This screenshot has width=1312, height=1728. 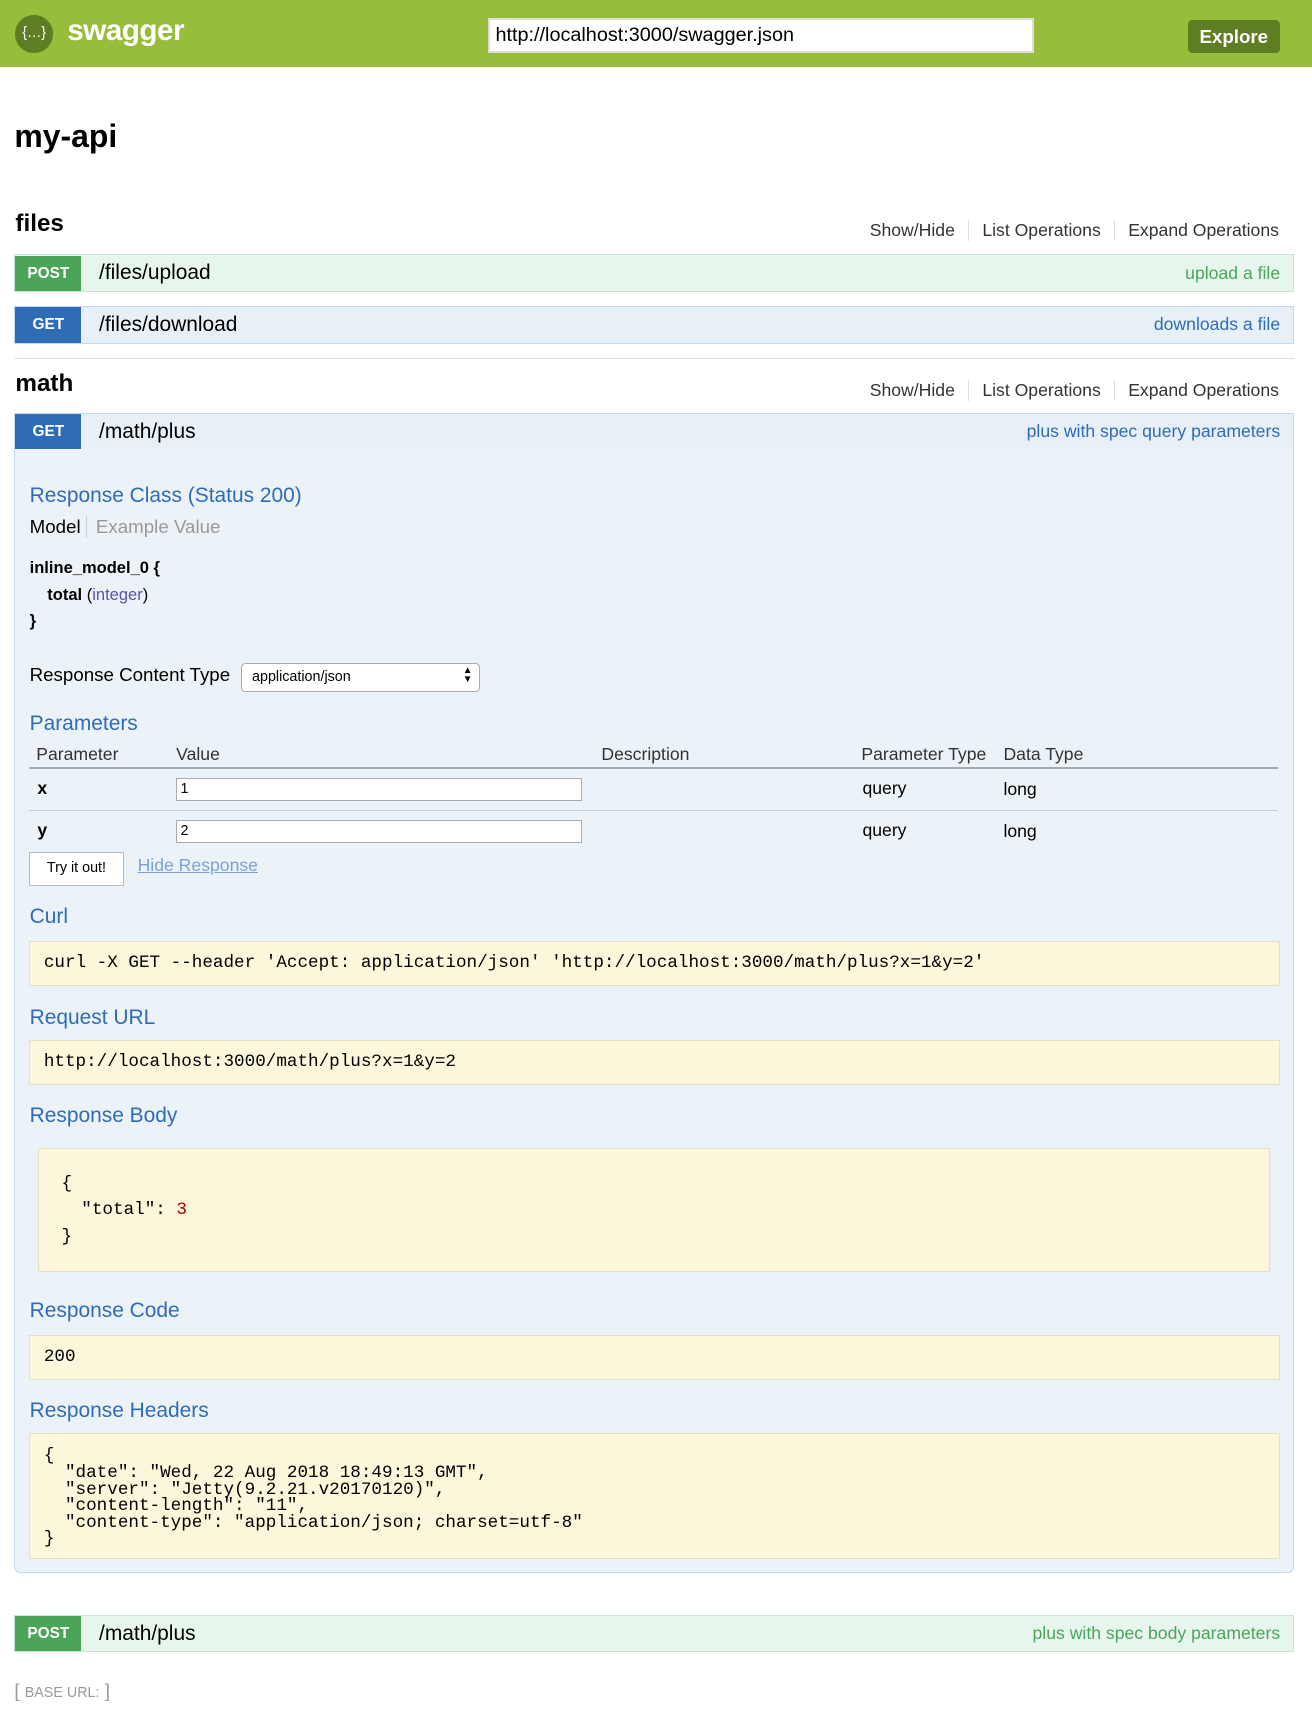 I want to click on param-x-type: query, so click(x=884, y=787).